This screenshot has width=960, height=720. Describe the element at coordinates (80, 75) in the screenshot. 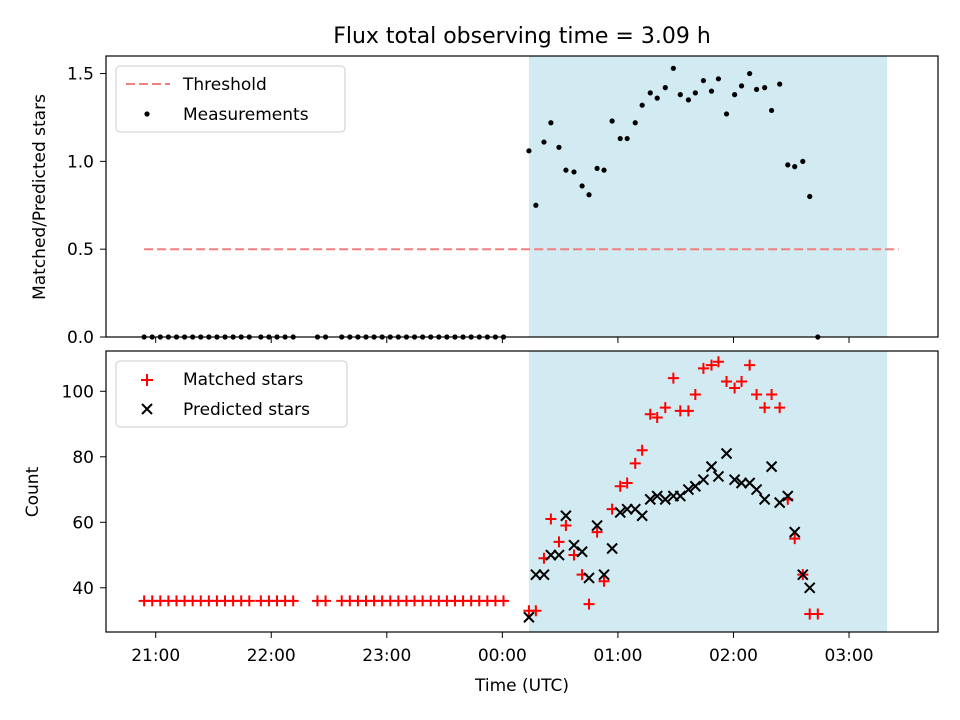

I see `top-y-tick-label: 1.5` at that location.